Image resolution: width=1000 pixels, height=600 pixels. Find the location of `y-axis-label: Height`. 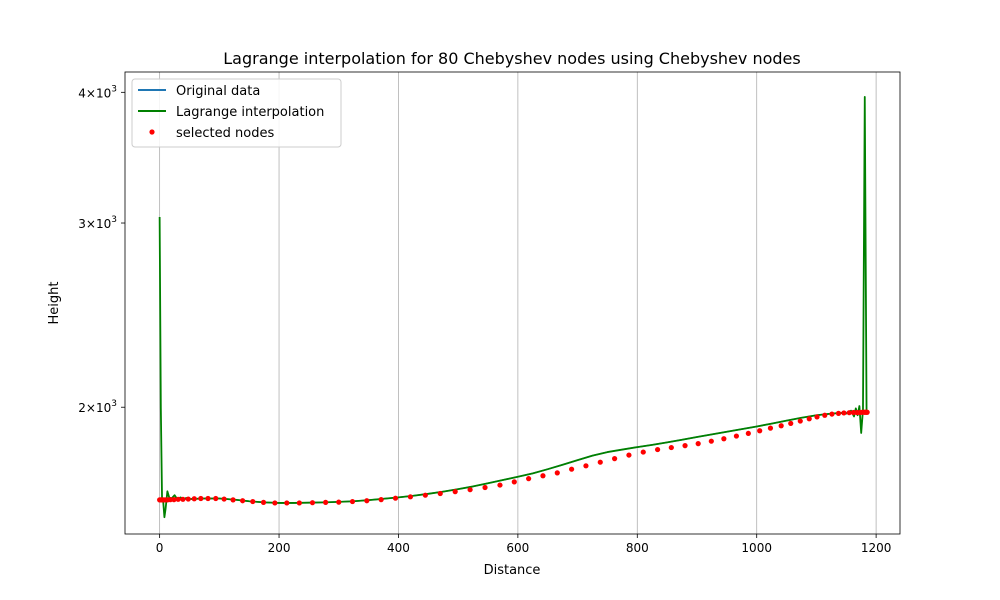

y-axis-label: Height is located at coordinates (54, 303).